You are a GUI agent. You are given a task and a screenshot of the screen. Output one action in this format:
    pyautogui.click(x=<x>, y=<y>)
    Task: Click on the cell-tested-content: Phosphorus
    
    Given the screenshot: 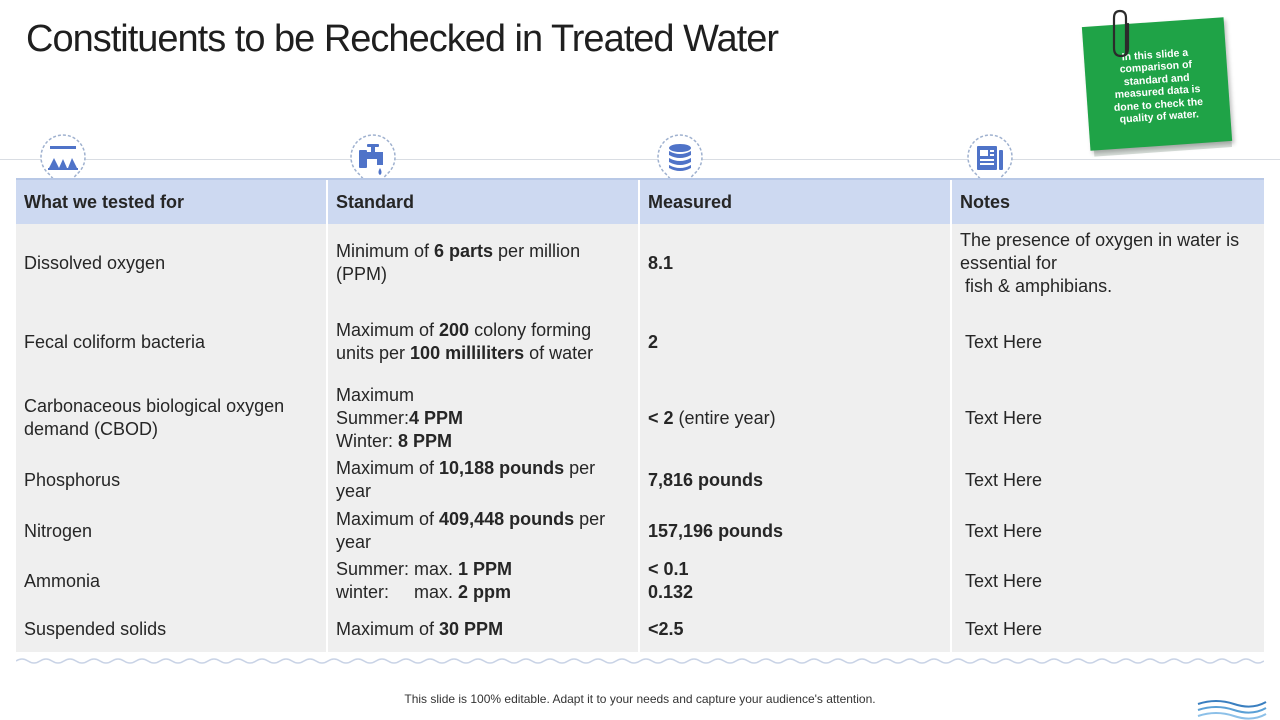 What is the action you would take?
    pyautogui.click(x=72, y=480)
    